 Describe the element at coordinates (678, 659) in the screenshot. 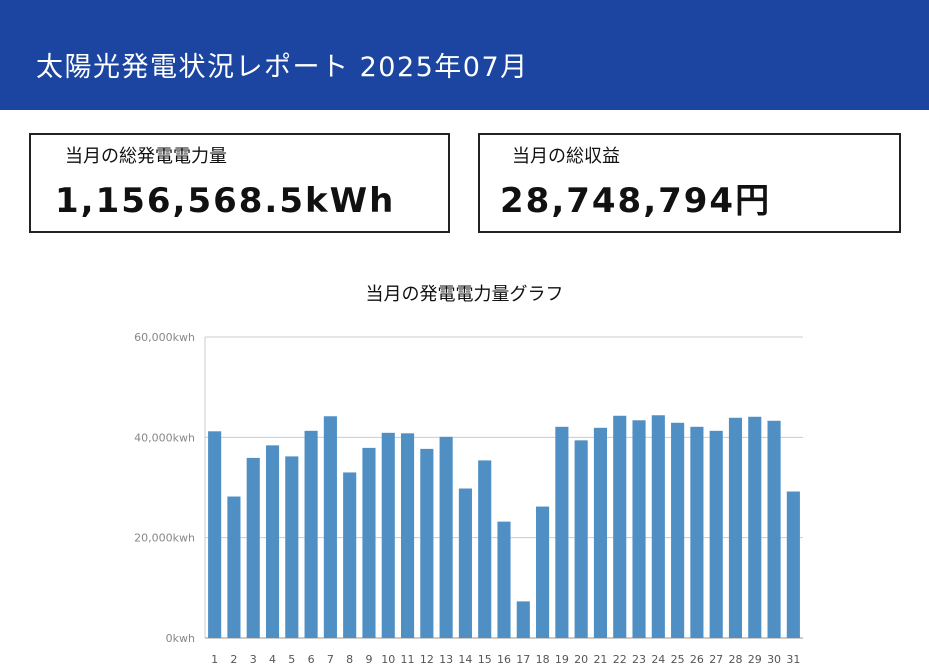

I see `x-tick-label: 25` at that location.